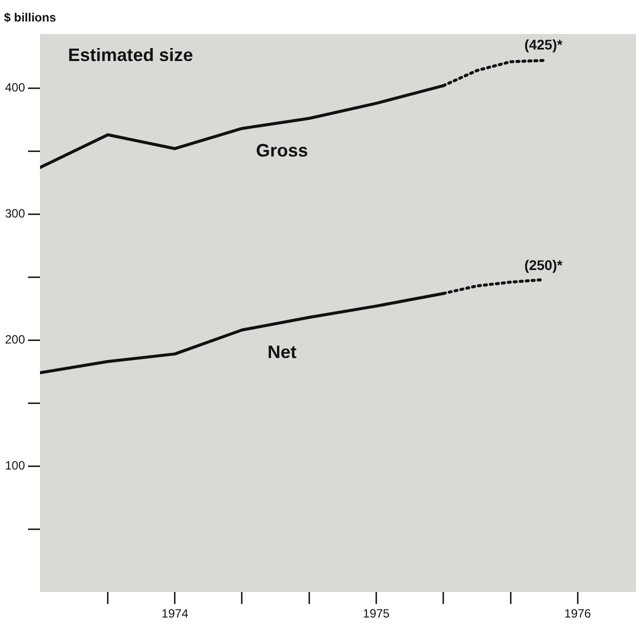 The width and height of the screenshot is (636, 632). Describe the element at coordinates (15, 213) in the screenshot. I see `y-tick-label: 300` at that location.